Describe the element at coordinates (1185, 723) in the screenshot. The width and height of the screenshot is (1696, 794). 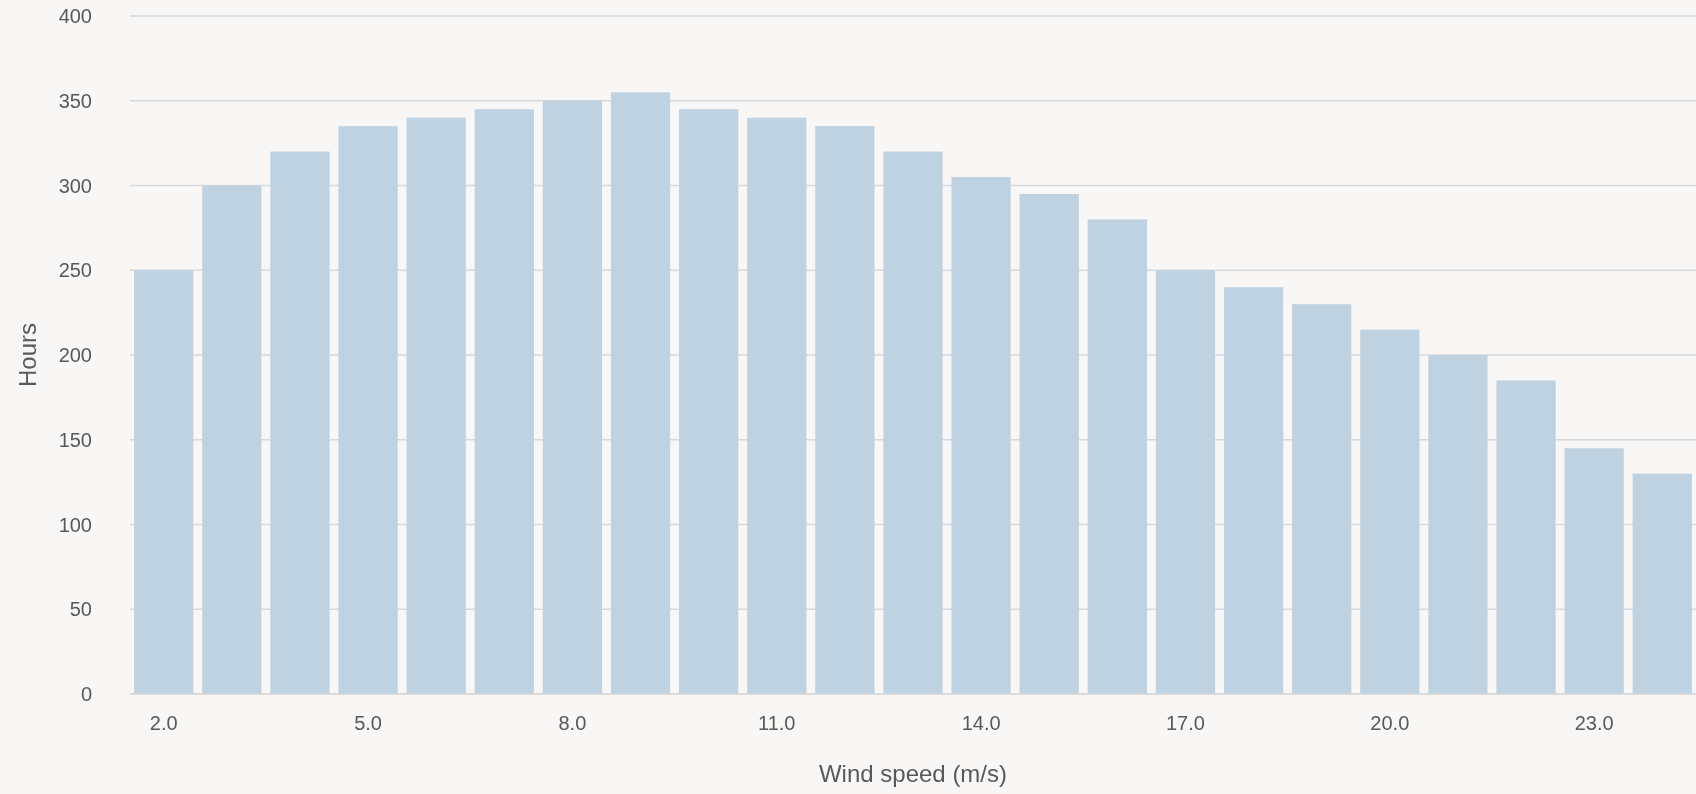
I see `x-tick-label: 17.0` at that location.